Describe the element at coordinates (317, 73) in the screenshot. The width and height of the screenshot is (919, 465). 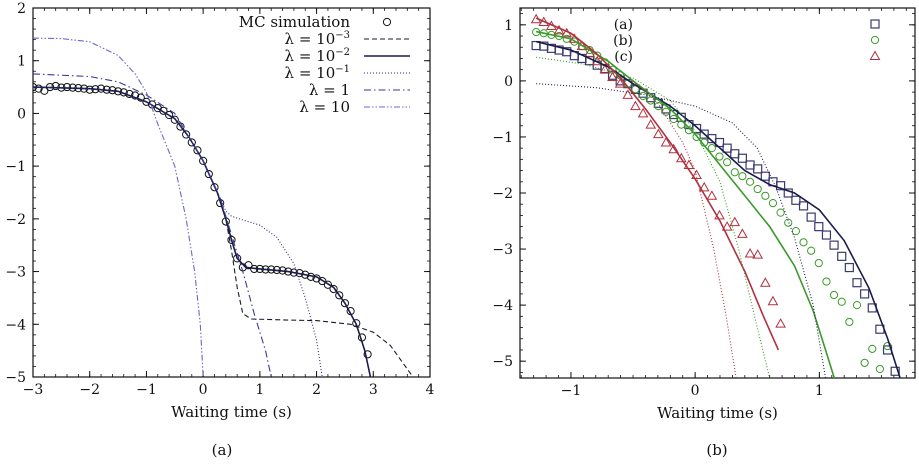
I see `legend-label: λ = 10−1` at that location.